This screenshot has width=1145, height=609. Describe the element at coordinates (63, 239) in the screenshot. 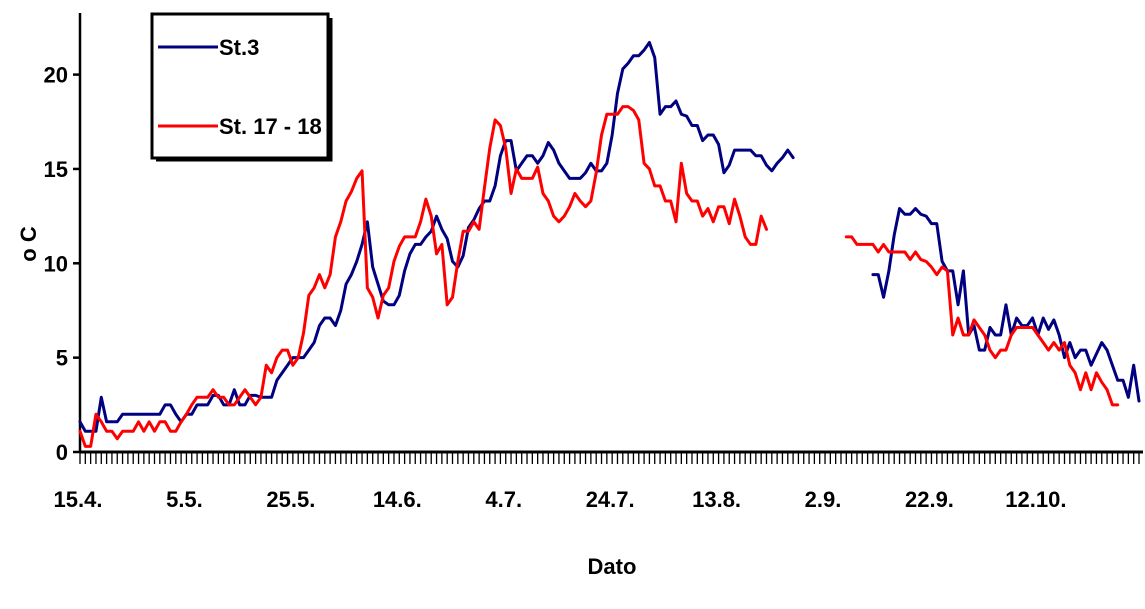

I see `y-axis: 0 5 10 15 20` at that location.